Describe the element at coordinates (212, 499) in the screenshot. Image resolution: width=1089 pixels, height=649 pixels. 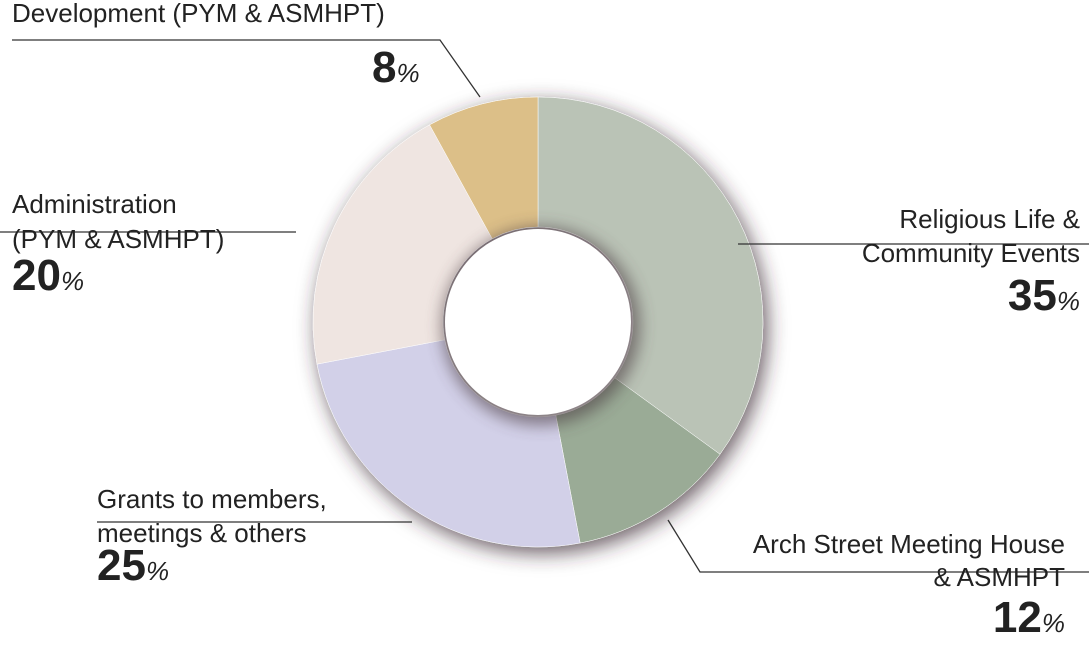
I see `slice-label: Grants to members,` at that location.